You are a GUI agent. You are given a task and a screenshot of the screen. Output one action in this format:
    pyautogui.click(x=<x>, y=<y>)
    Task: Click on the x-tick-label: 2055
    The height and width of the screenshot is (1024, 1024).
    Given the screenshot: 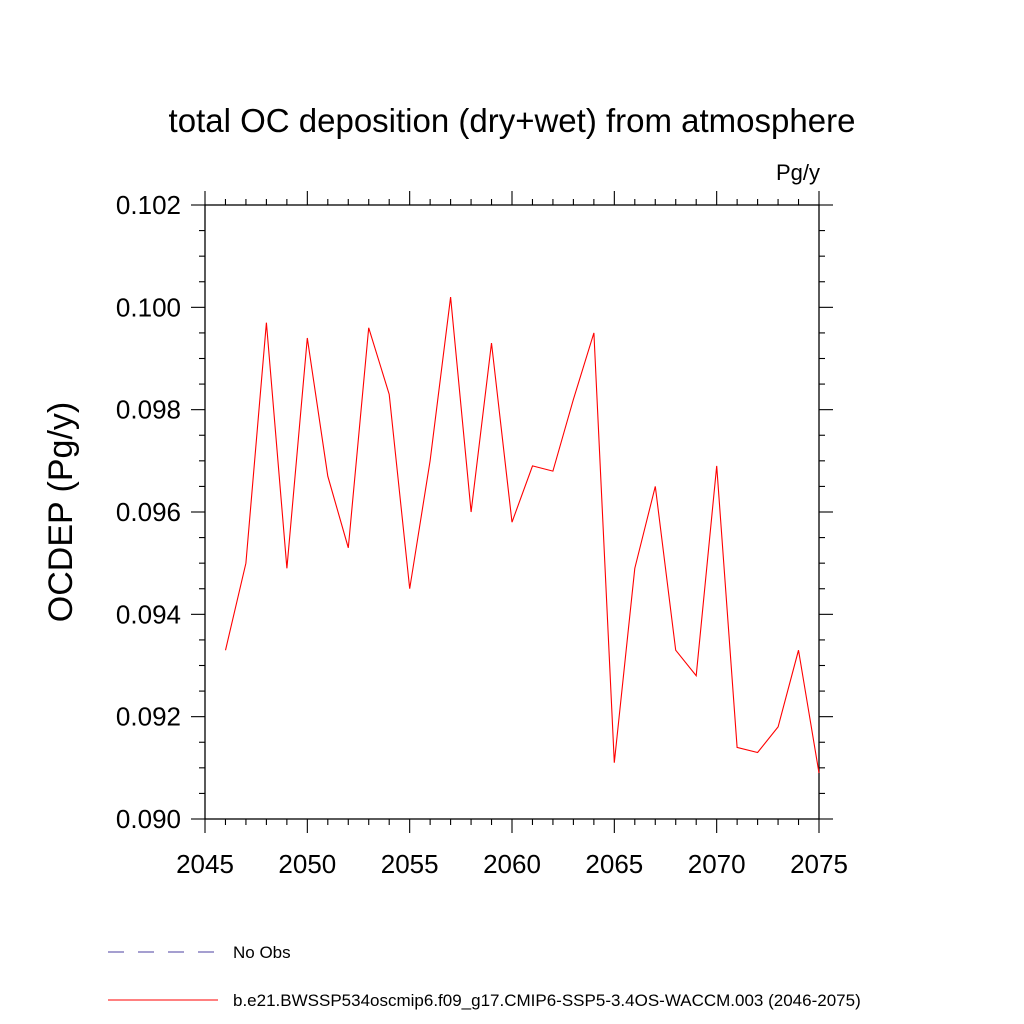 What is the action you would take?
    pyautogui.click(x=410, y=864)
    